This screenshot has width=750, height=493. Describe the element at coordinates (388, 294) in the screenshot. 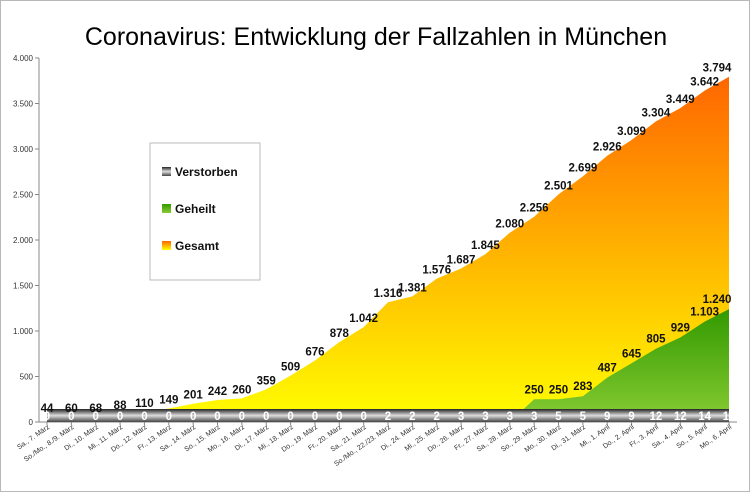

I see `data-label-gesamt: 1.316` at that location.